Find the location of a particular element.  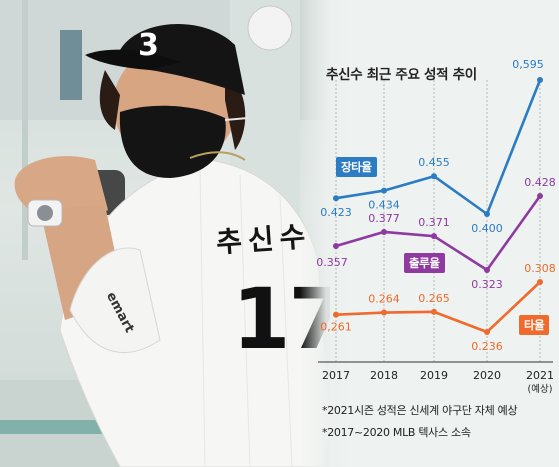

x-tick-sublabel: (예상) is located at coordinates (540, 389).